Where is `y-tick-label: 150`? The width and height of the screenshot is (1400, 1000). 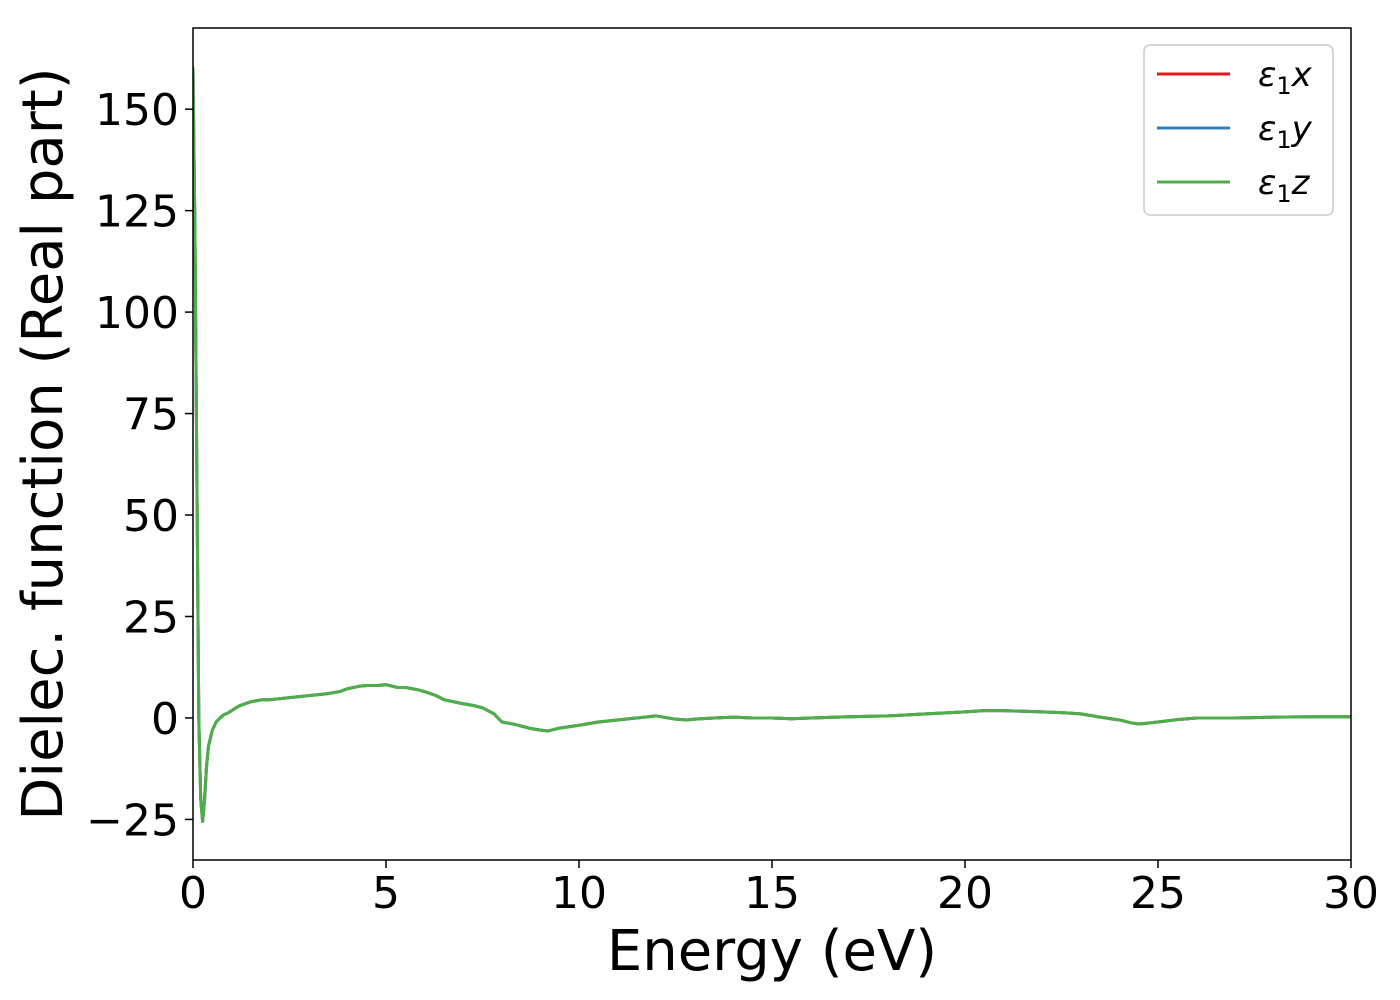 y-tick-label: 150 is located at coordinates (137, 110).